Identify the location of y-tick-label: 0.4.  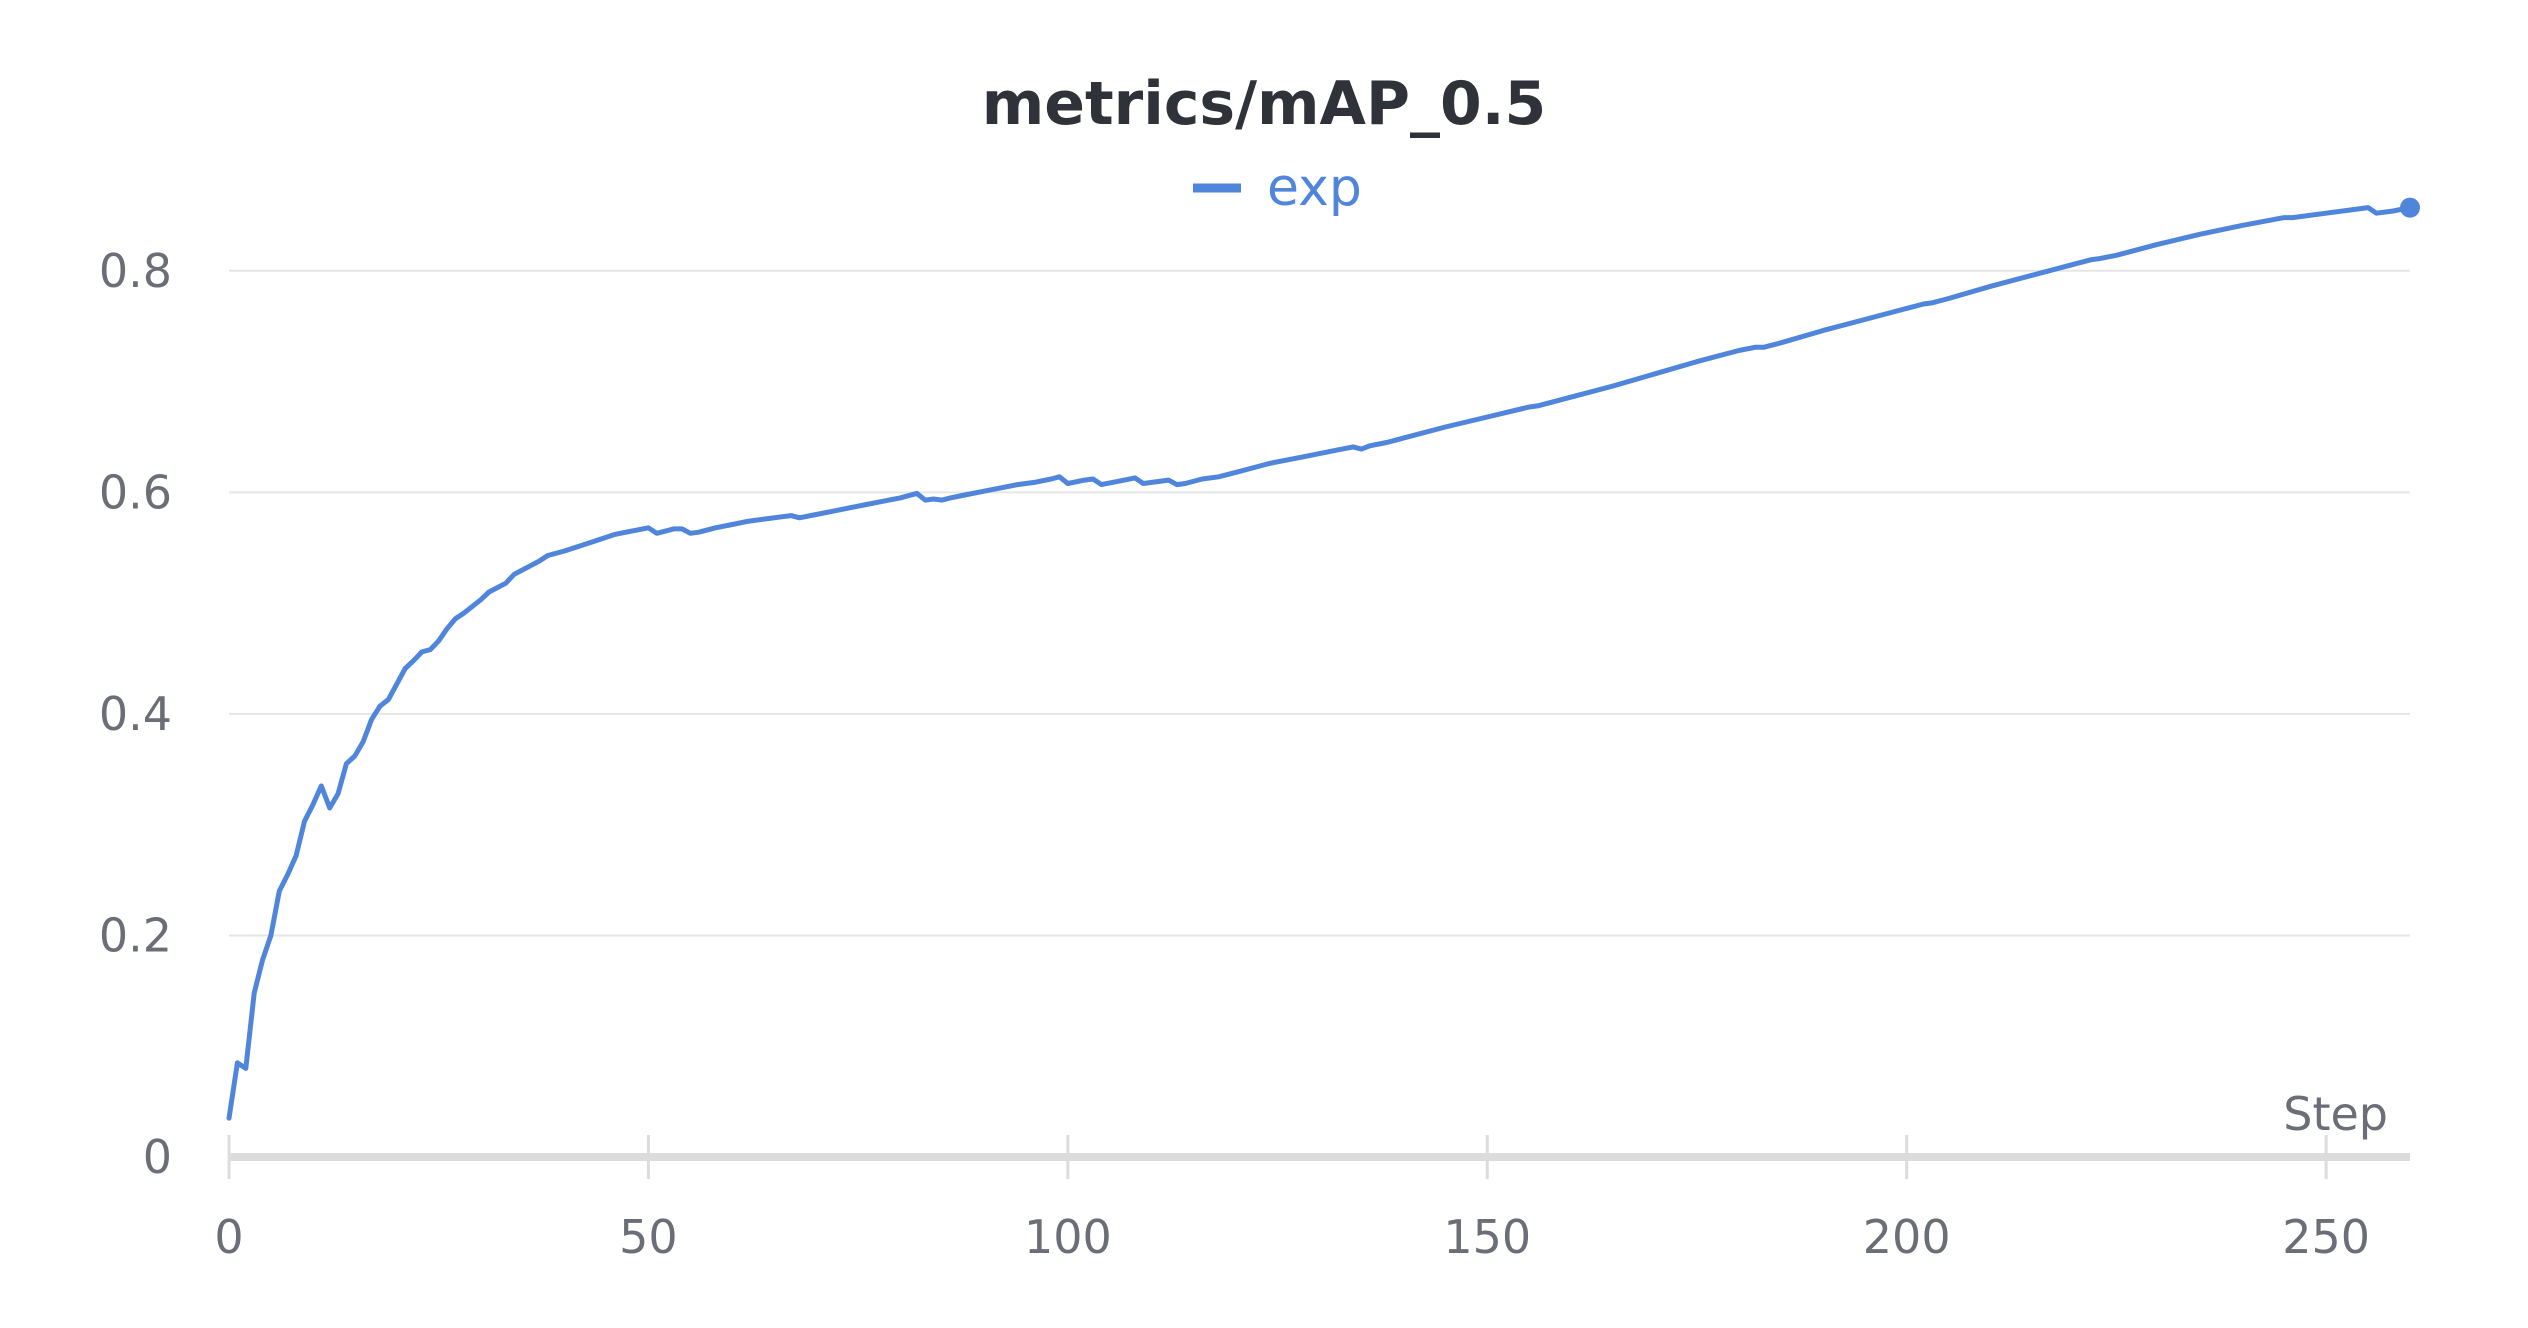
(135, 714).